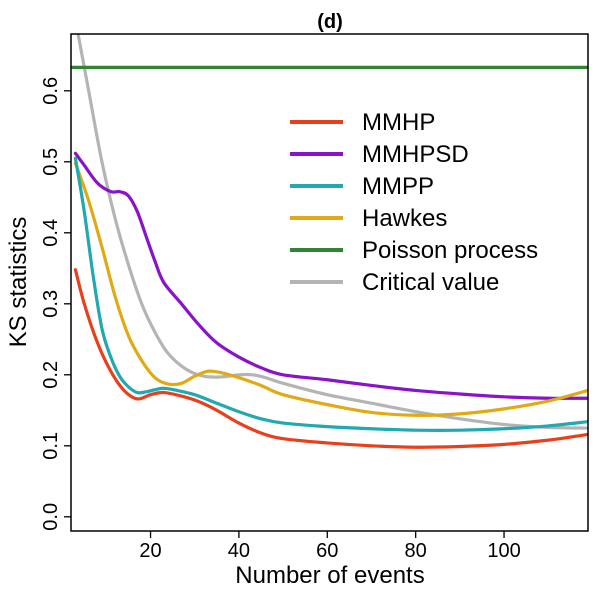  What do you see at coordinates (330, 22) in the screenshot?
I see `chart-title: (d)` at bounding box center [330, 22].